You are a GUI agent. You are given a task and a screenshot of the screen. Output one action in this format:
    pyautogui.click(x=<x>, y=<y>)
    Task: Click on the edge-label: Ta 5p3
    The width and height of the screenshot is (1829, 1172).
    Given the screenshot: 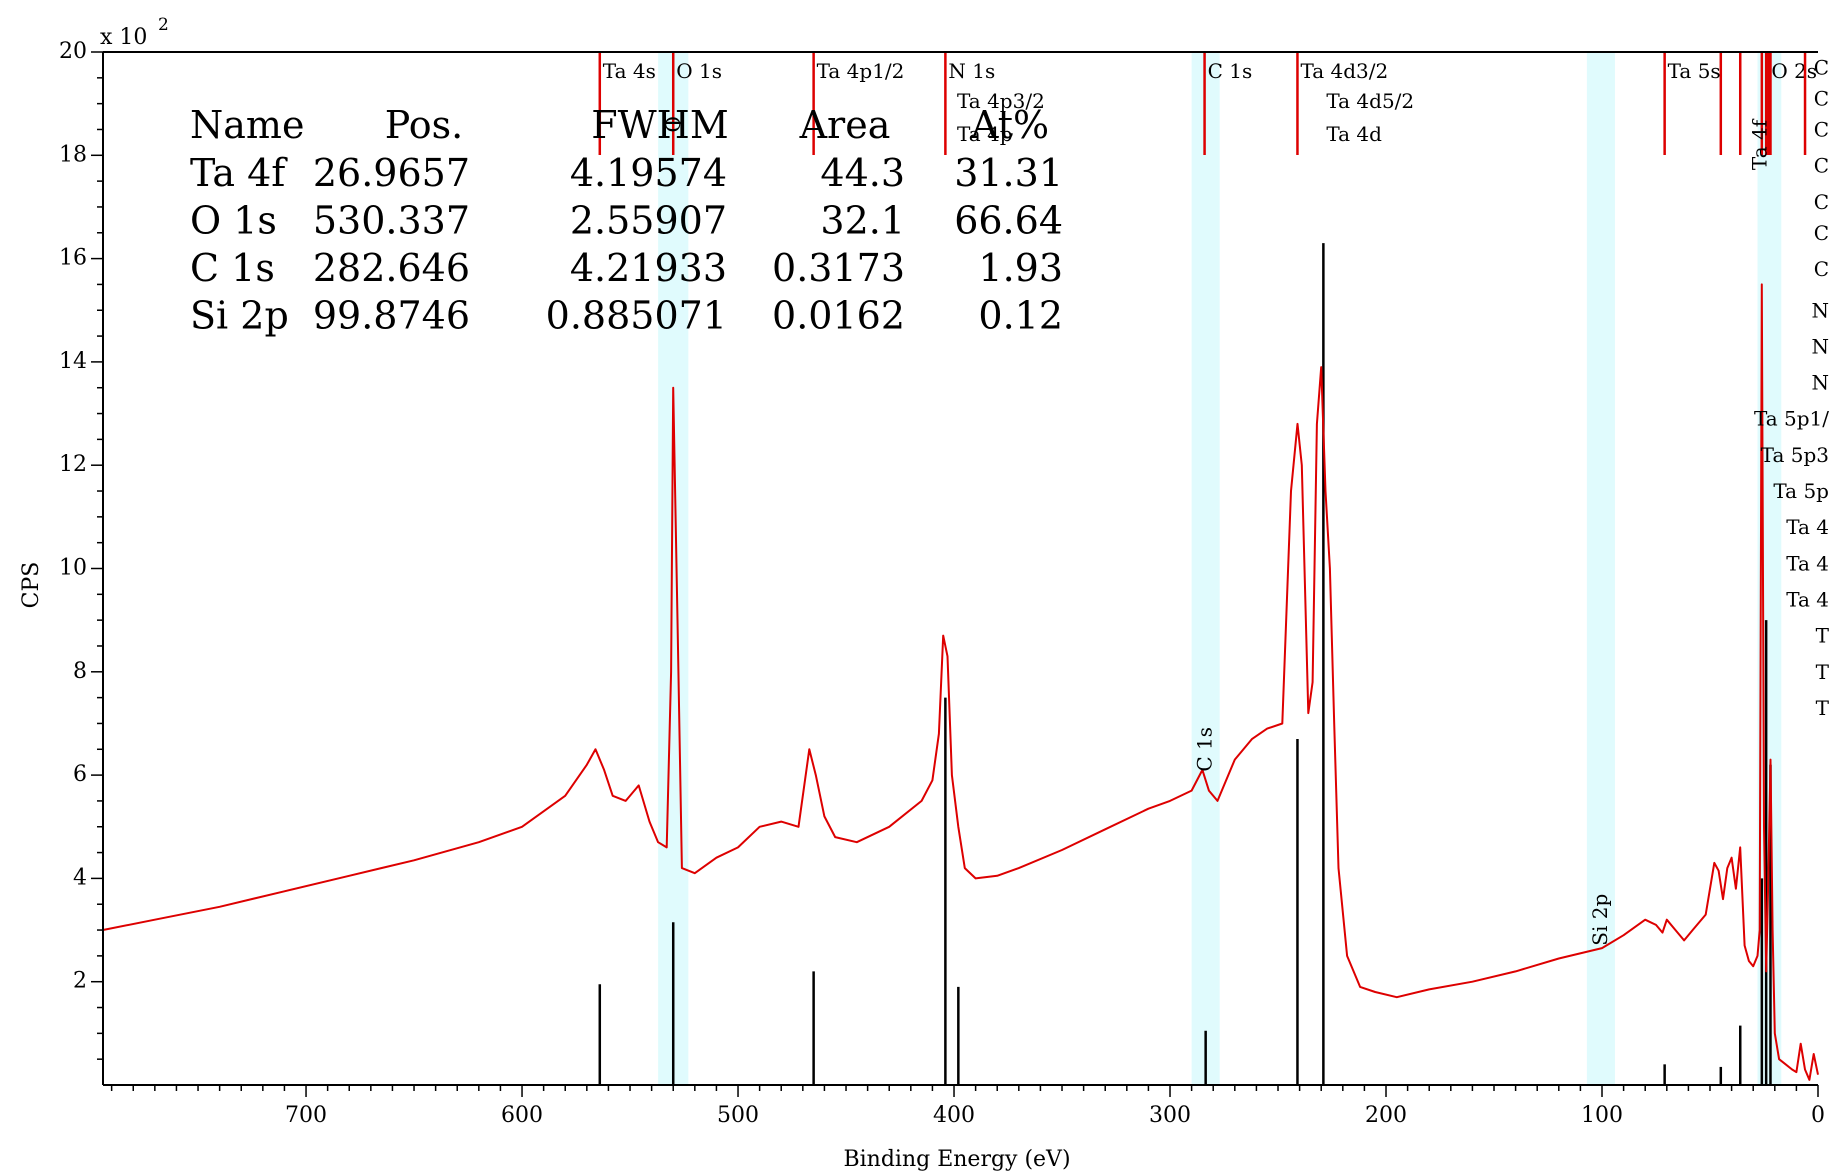 What is the action you would take?
    pyautogui.click(x=1795, y=455)
    